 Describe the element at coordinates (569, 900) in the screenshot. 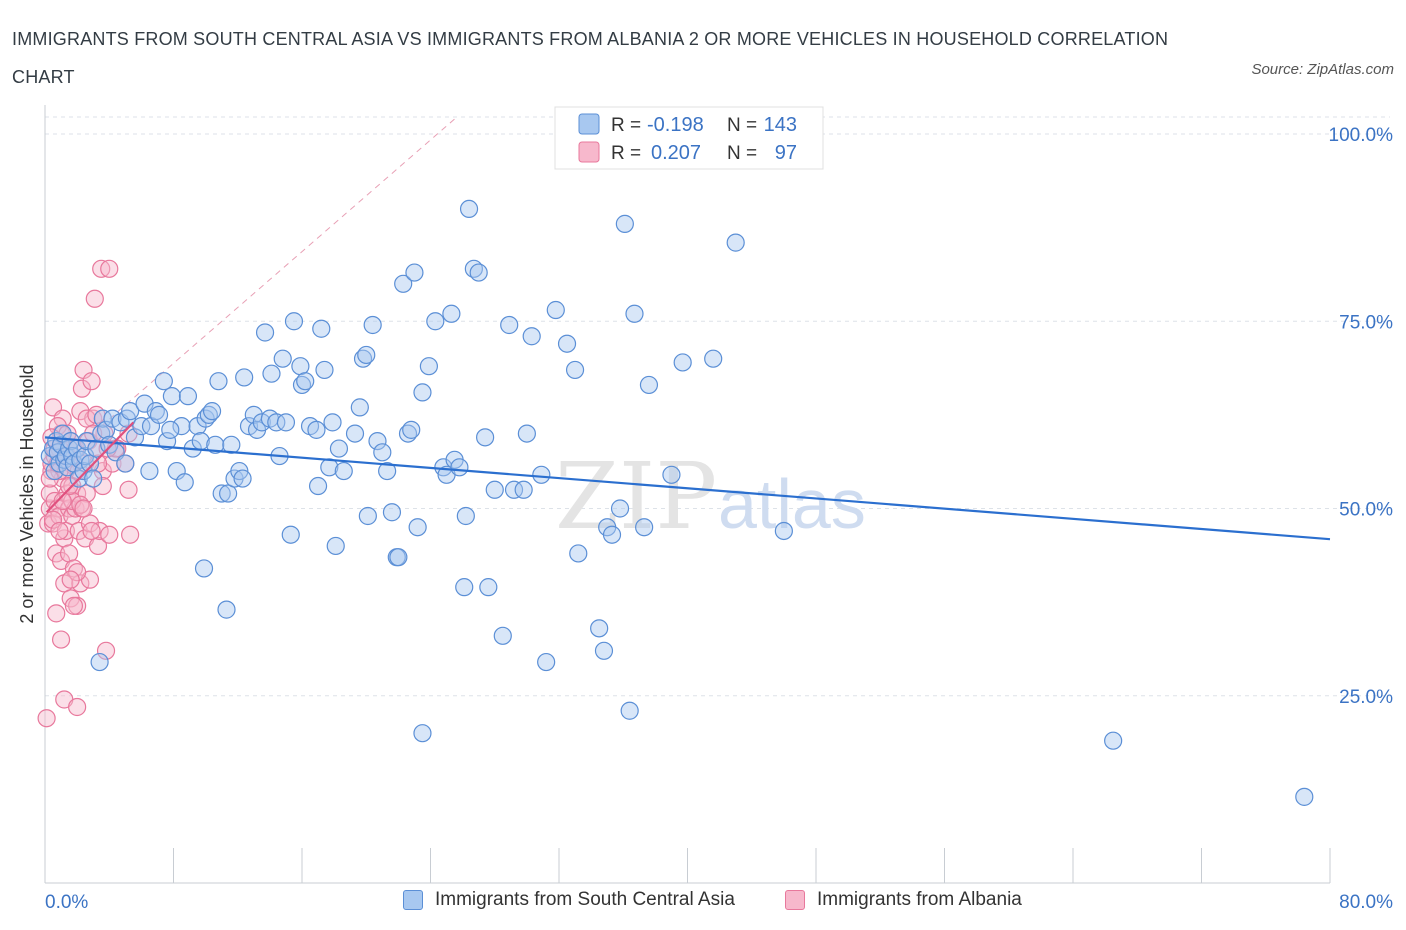

I see `legend-item-south-central-asia: Immigrants from South Central Asia` at that location.